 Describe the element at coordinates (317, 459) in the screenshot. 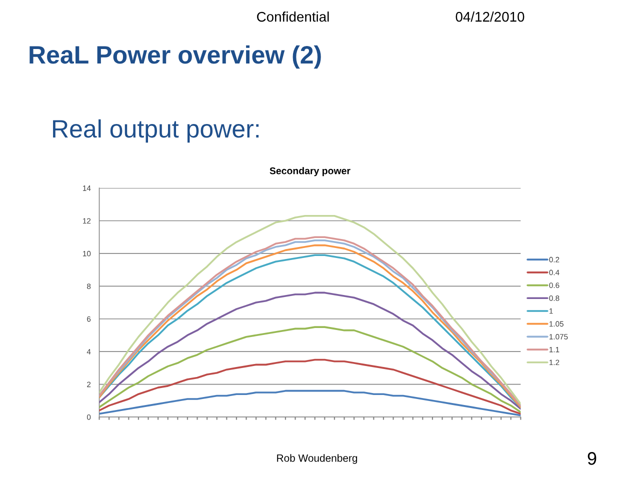

I see `text: Rob Woudenberg` at that location.